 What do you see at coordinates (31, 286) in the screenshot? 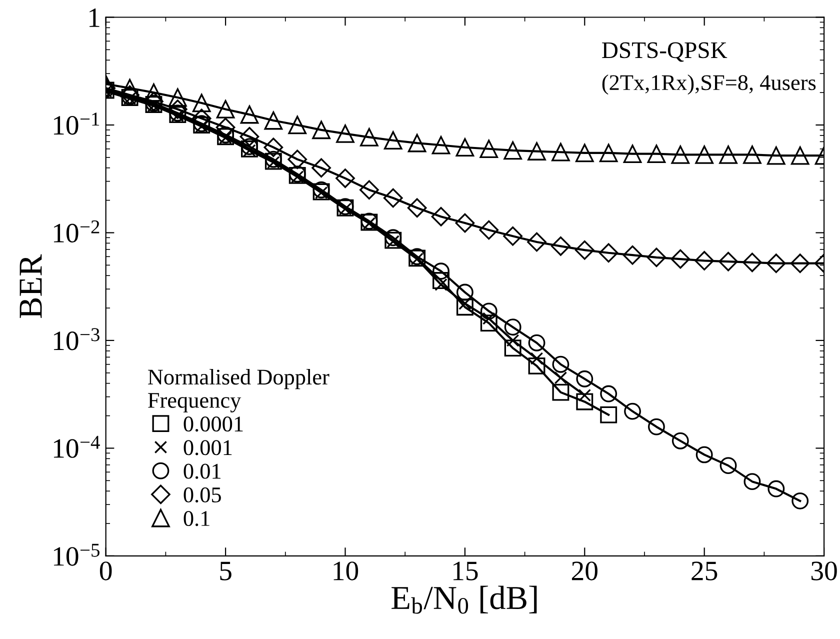
I see `y-axis-title: BER` at bounding box center [31, 286].